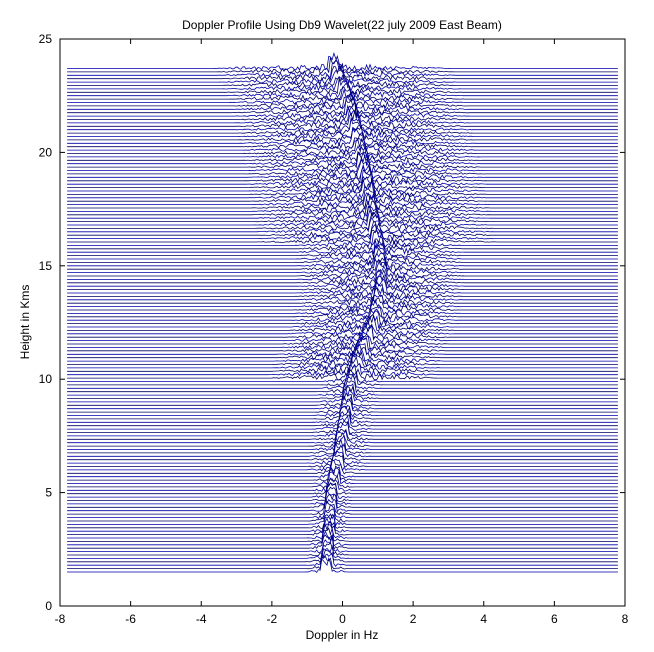  I want to click on x-tick-label: -2, so click(272, 619).